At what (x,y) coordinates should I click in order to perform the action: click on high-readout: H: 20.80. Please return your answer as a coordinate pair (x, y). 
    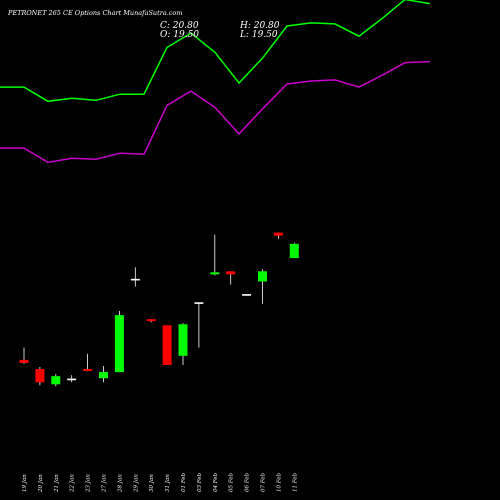
    Looking at the image, I should click on (260, 26).